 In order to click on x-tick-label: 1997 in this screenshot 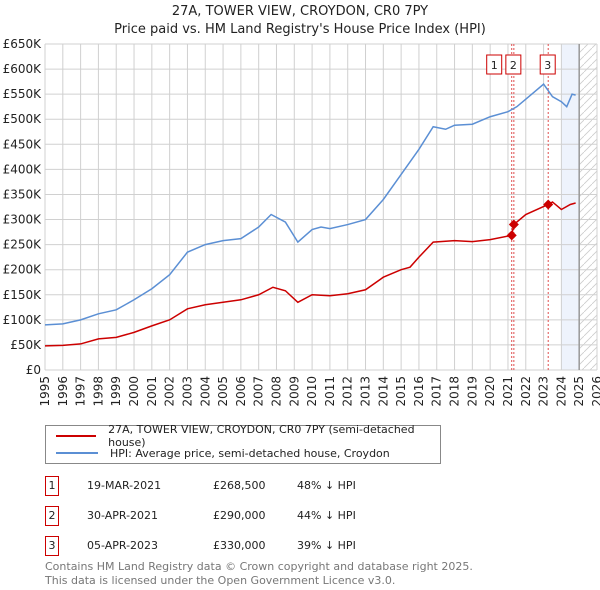, I will do `click(81, 391)`.